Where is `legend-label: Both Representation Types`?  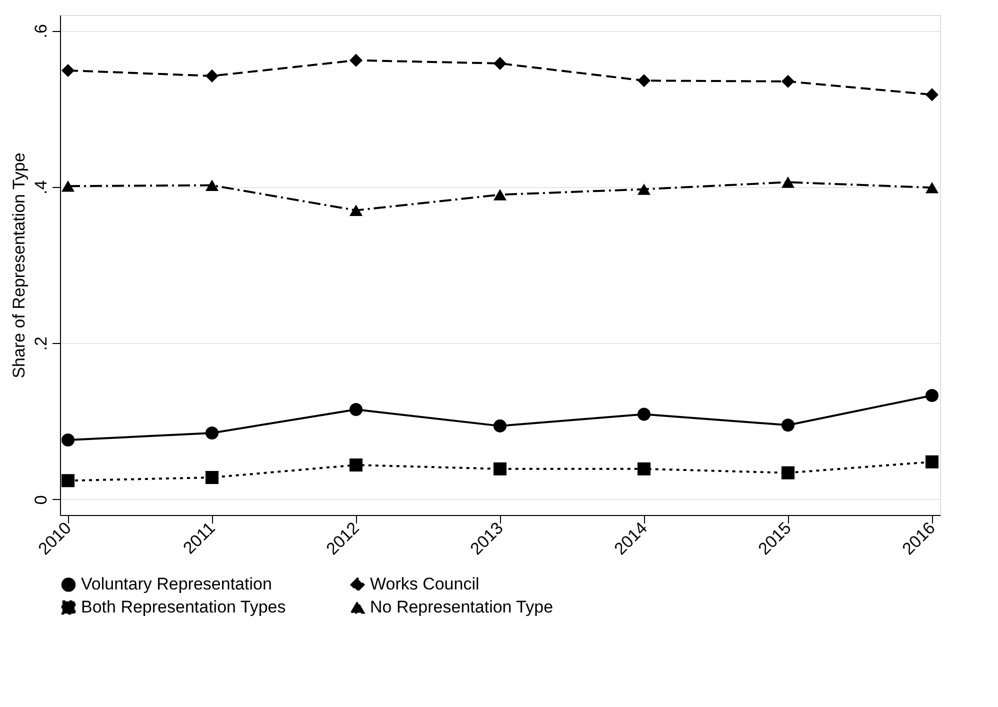
legend-label: Both Representation Types is located at coordinates (183, 607).